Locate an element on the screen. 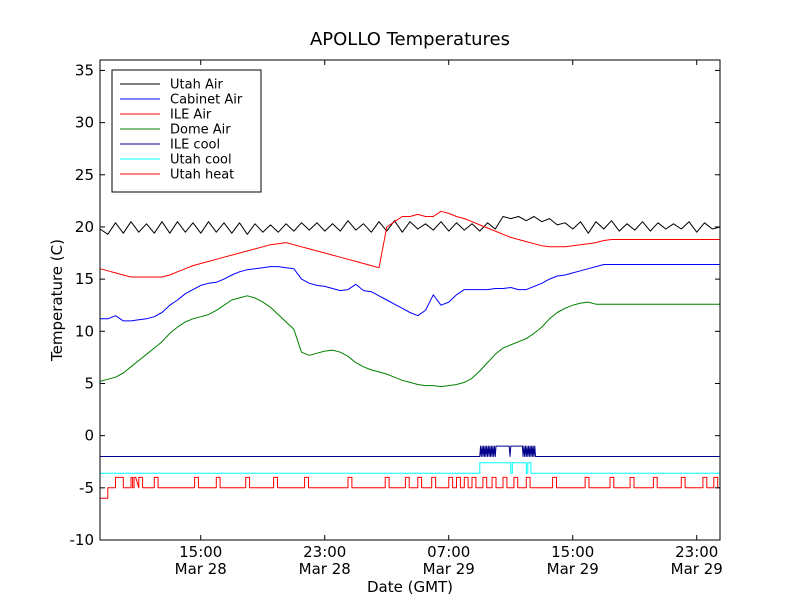 The width and height of the screenshot is (800, 600). series-line-cabinet-air is located at coordinates (410, 293).